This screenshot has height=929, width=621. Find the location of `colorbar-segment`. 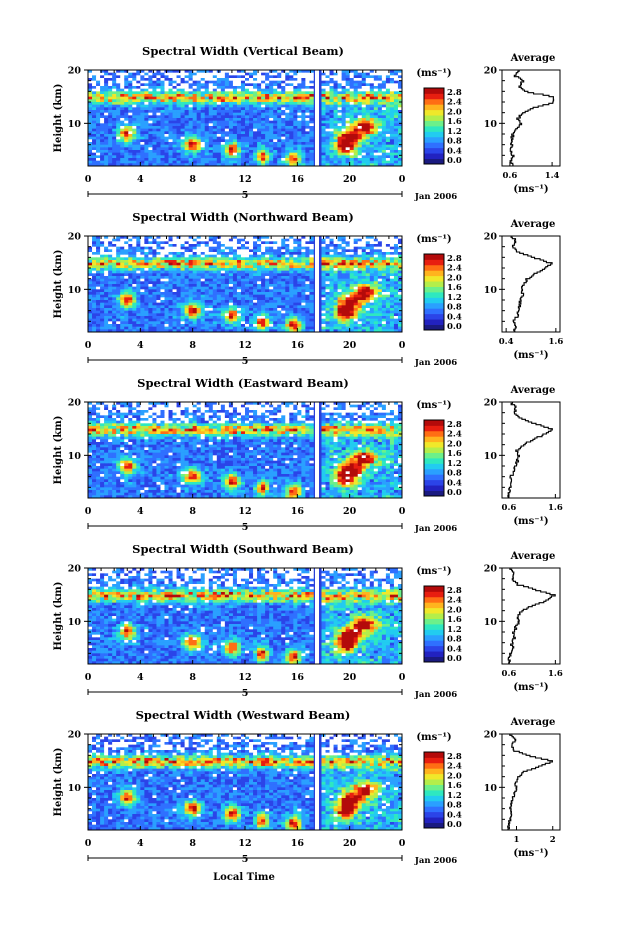

colorbar-segment is located at coordinates (434, 139).